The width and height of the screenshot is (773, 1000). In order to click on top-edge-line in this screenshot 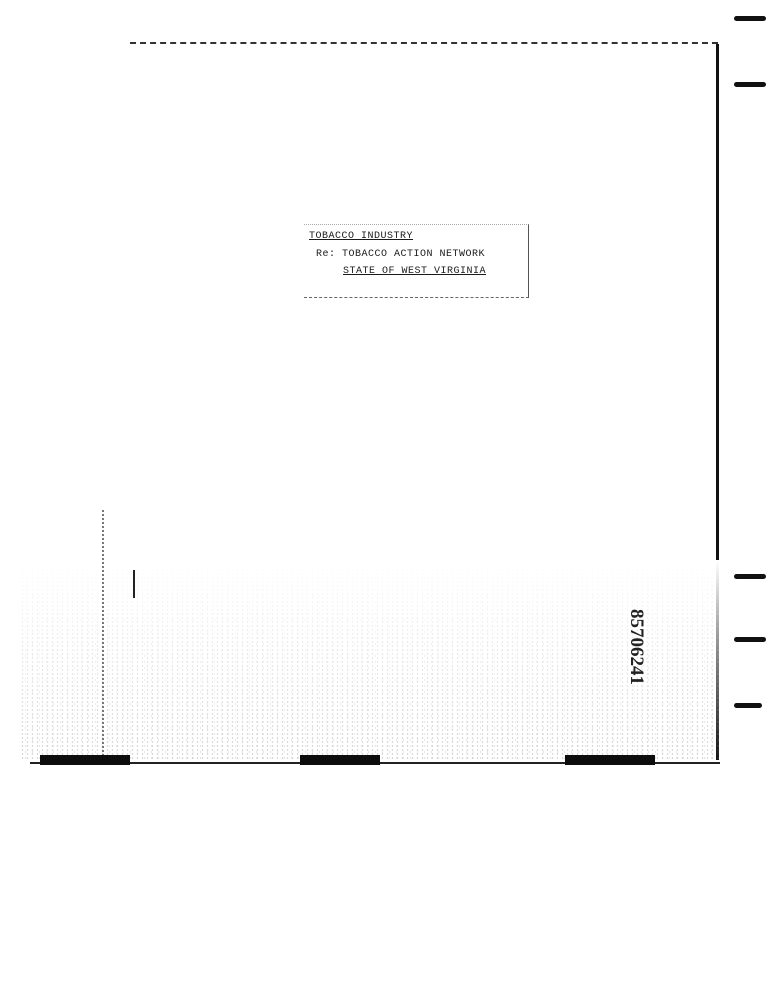, I will do `click(424, 43)`.